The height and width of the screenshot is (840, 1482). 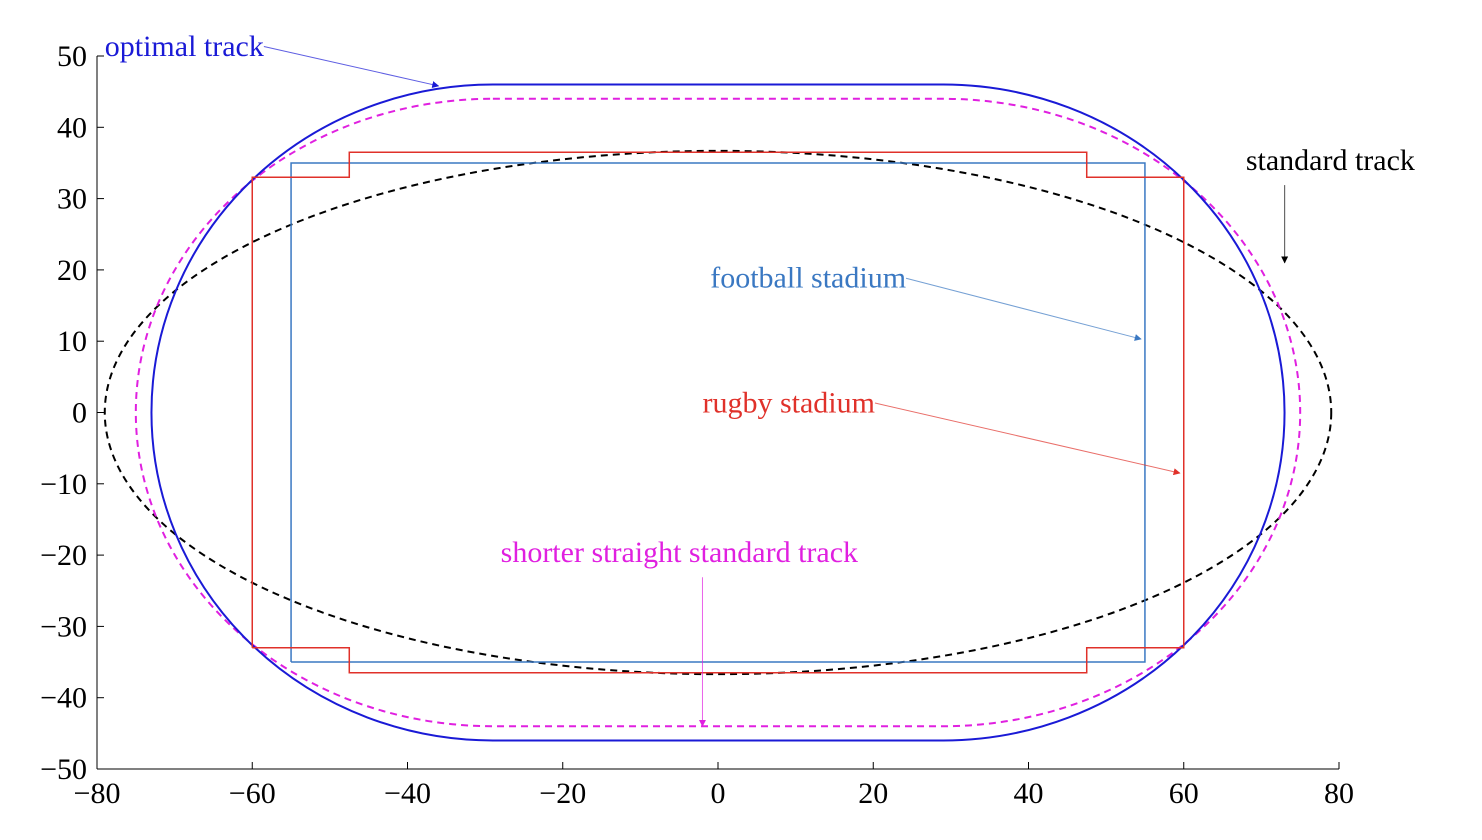 I want to click on optimal-track-arrow, so click(x=351, y=67).